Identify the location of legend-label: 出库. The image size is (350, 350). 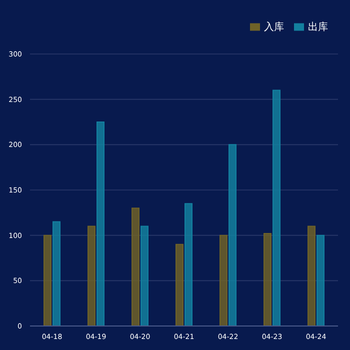
(318, 27).